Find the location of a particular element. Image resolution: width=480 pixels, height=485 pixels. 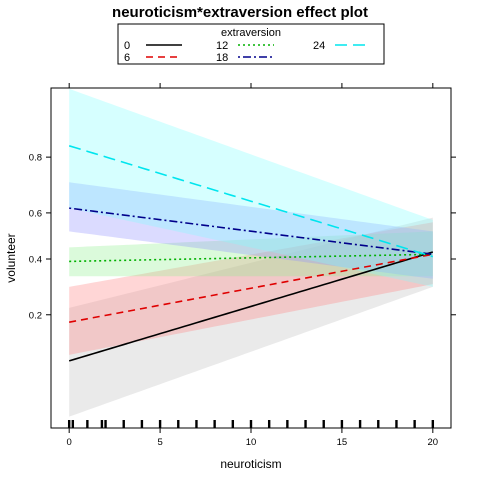

legend-label-0: 0 is located at coordinates (127, 46).